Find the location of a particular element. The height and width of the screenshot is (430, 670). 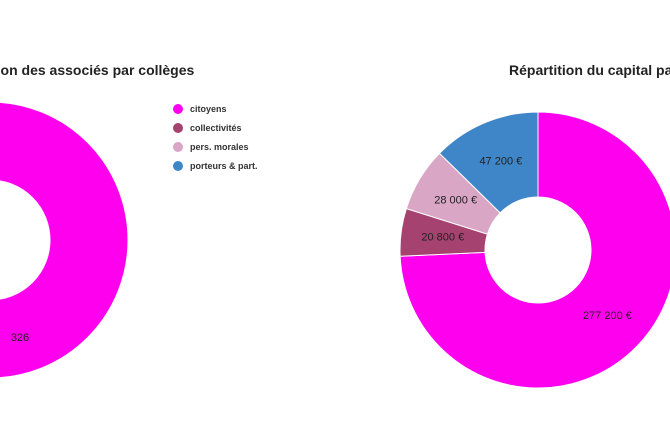

legend-label-collectivites: collectivités is located at coordinates (216, 128).